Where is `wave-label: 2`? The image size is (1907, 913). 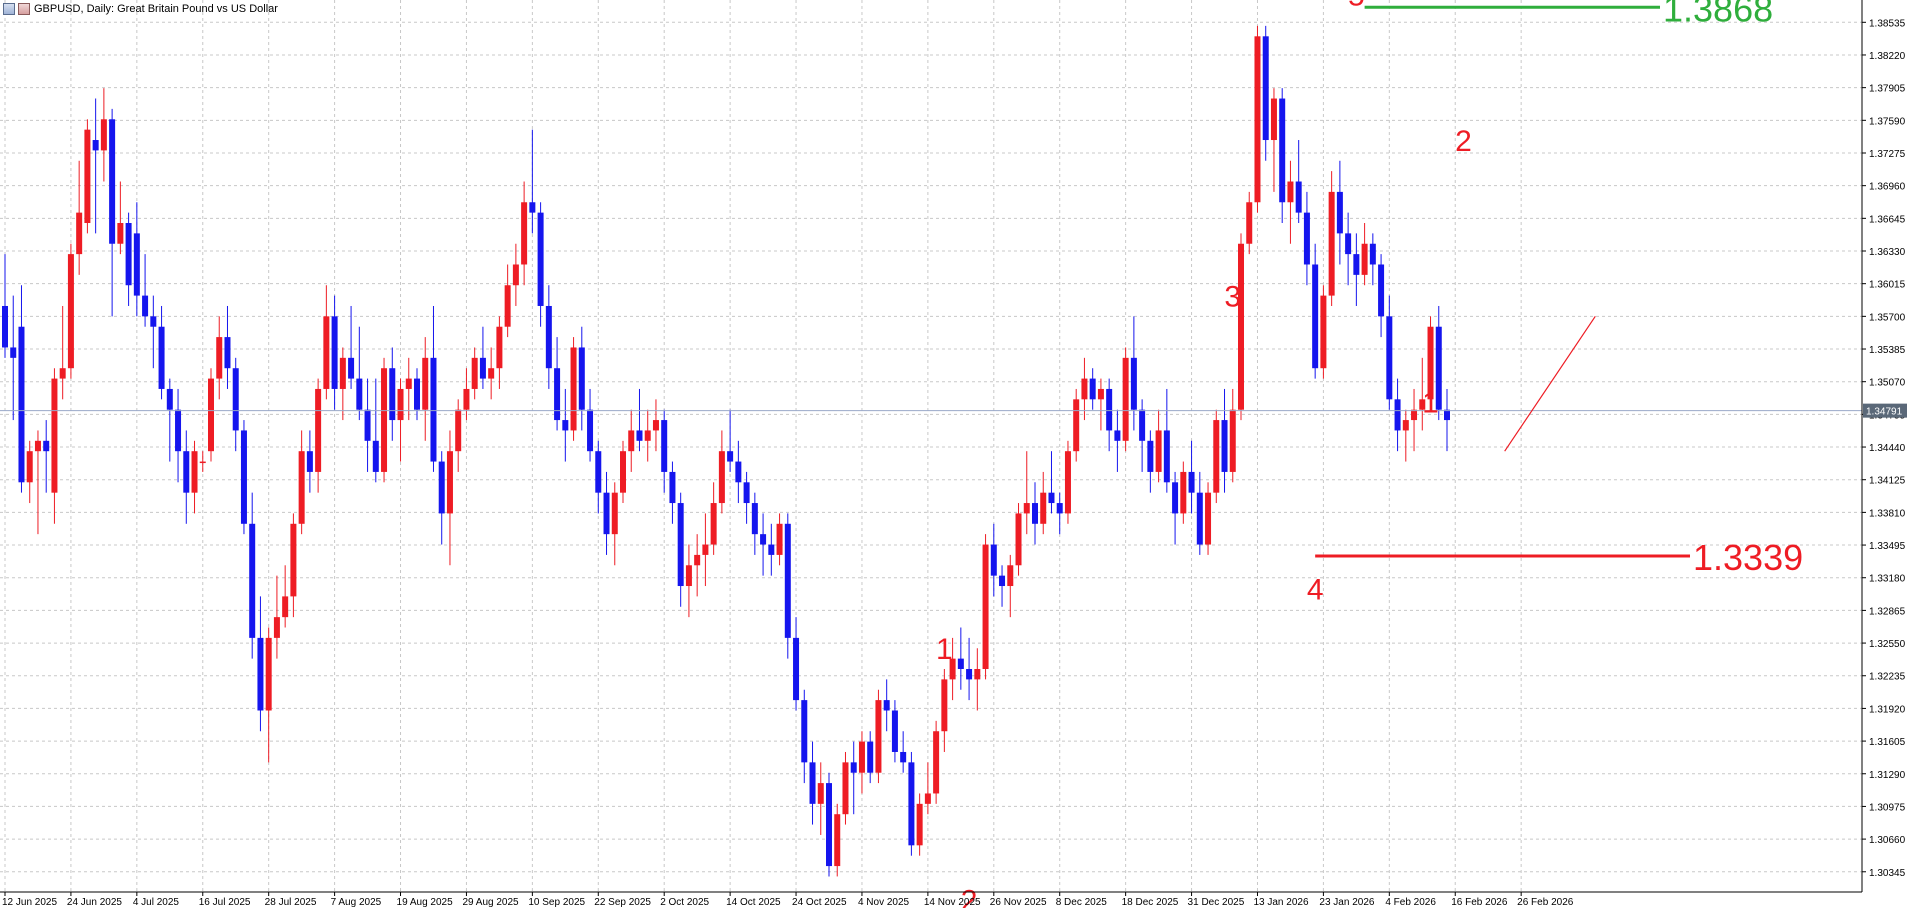 wave-label: 2 is located at coordinates (1463, 141).